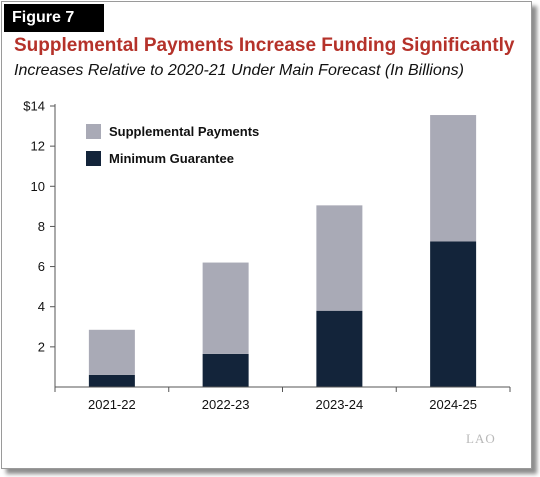  I want to click on lao-watermark: LAO, so click(481, 438).